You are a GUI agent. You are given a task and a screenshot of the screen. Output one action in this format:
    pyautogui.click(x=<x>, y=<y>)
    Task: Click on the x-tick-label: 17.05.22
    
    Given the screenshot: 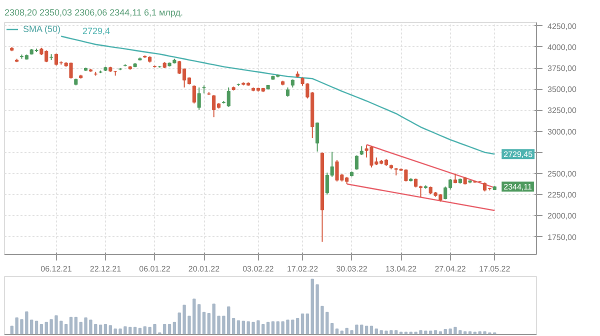 What is the action you would take?
    pyautogui.click(x=495, y=269)
    